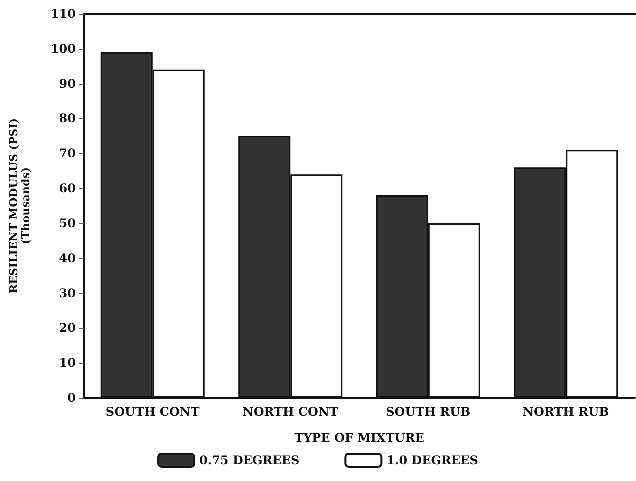  I want to click on y-tick-label: 60, so click(67, 189).